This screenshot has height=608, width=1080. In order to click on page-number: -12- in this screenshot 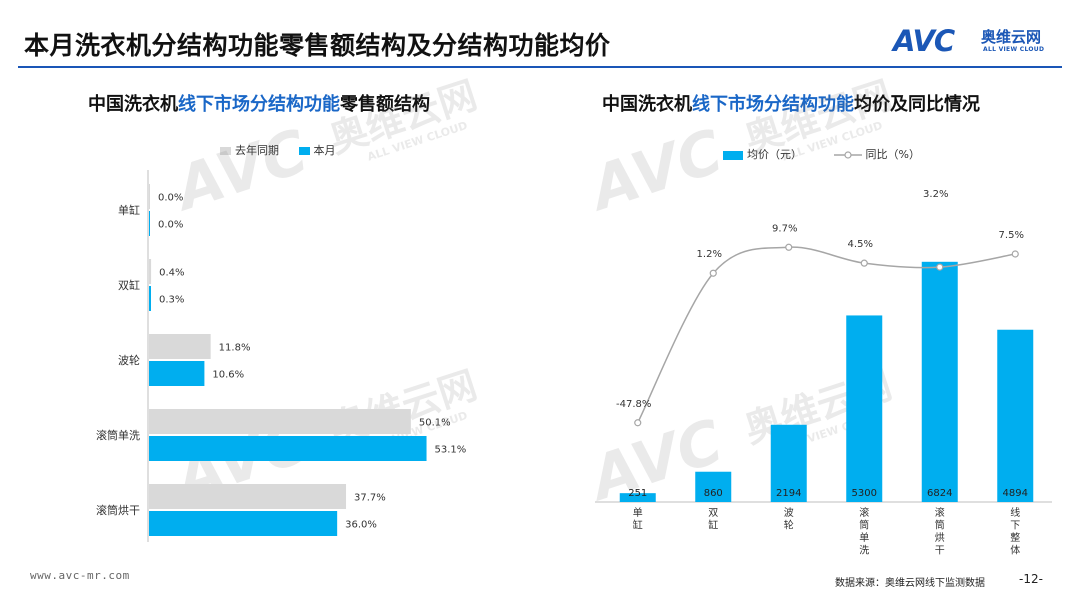, I will do `click(1031, 579)`.